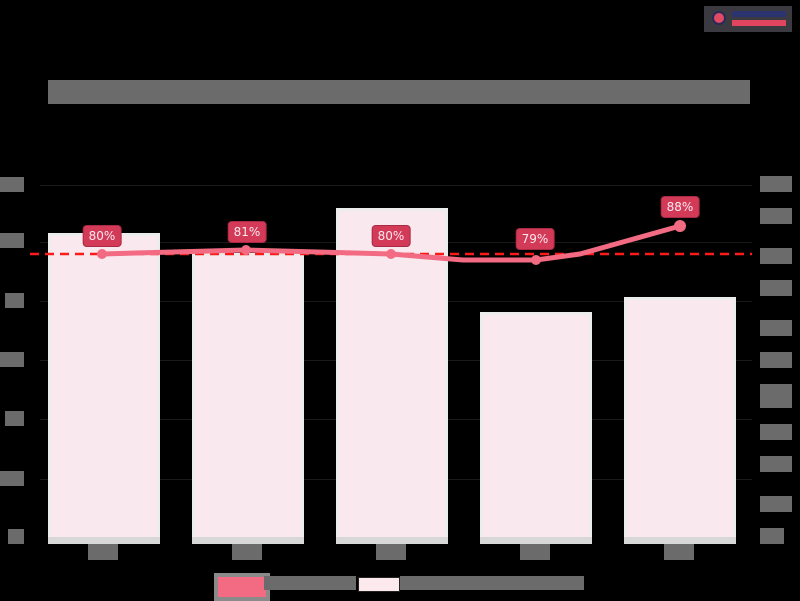 The image size is (800, 601). I want to click on brand-logo, so click(748, 19).